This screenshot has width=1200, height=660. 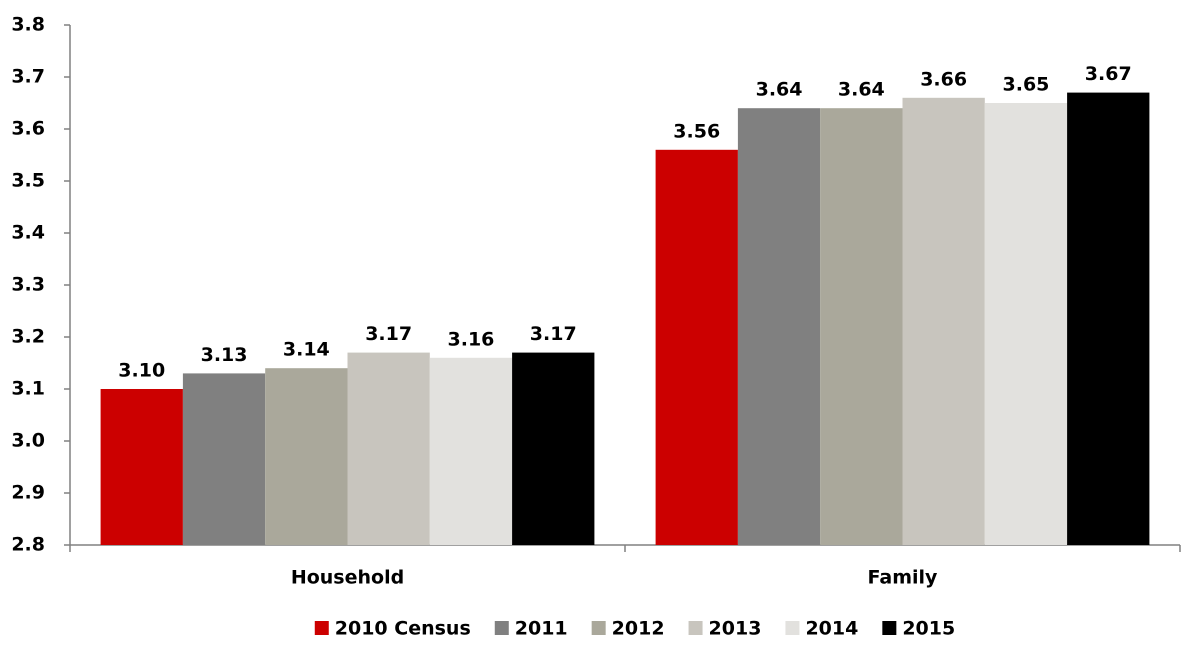 I want to click on y-tick-label: 3.5, so click(x=28, y=181).